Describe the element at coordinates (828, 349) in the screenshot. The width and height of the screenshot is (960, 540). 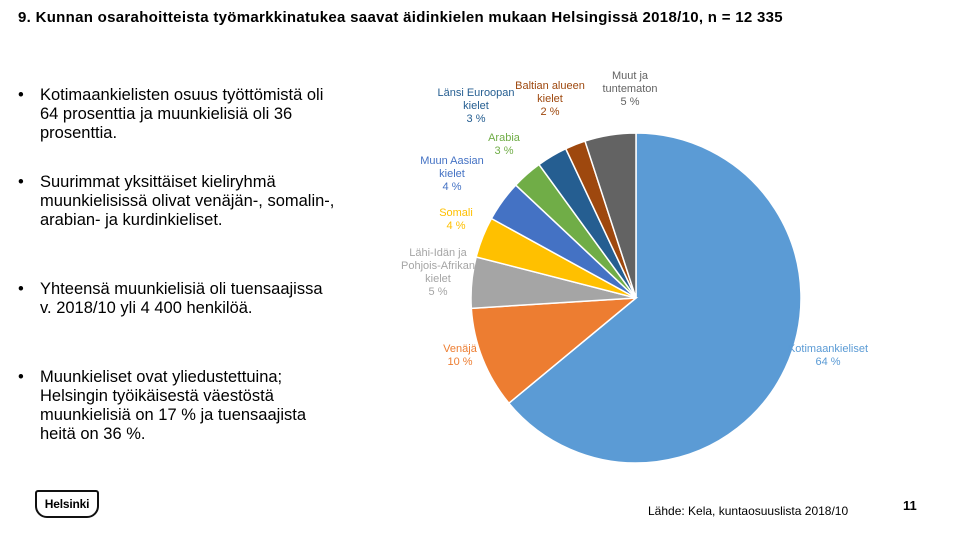
I see `slice-label-line: Kotimaankieliset` at that location.